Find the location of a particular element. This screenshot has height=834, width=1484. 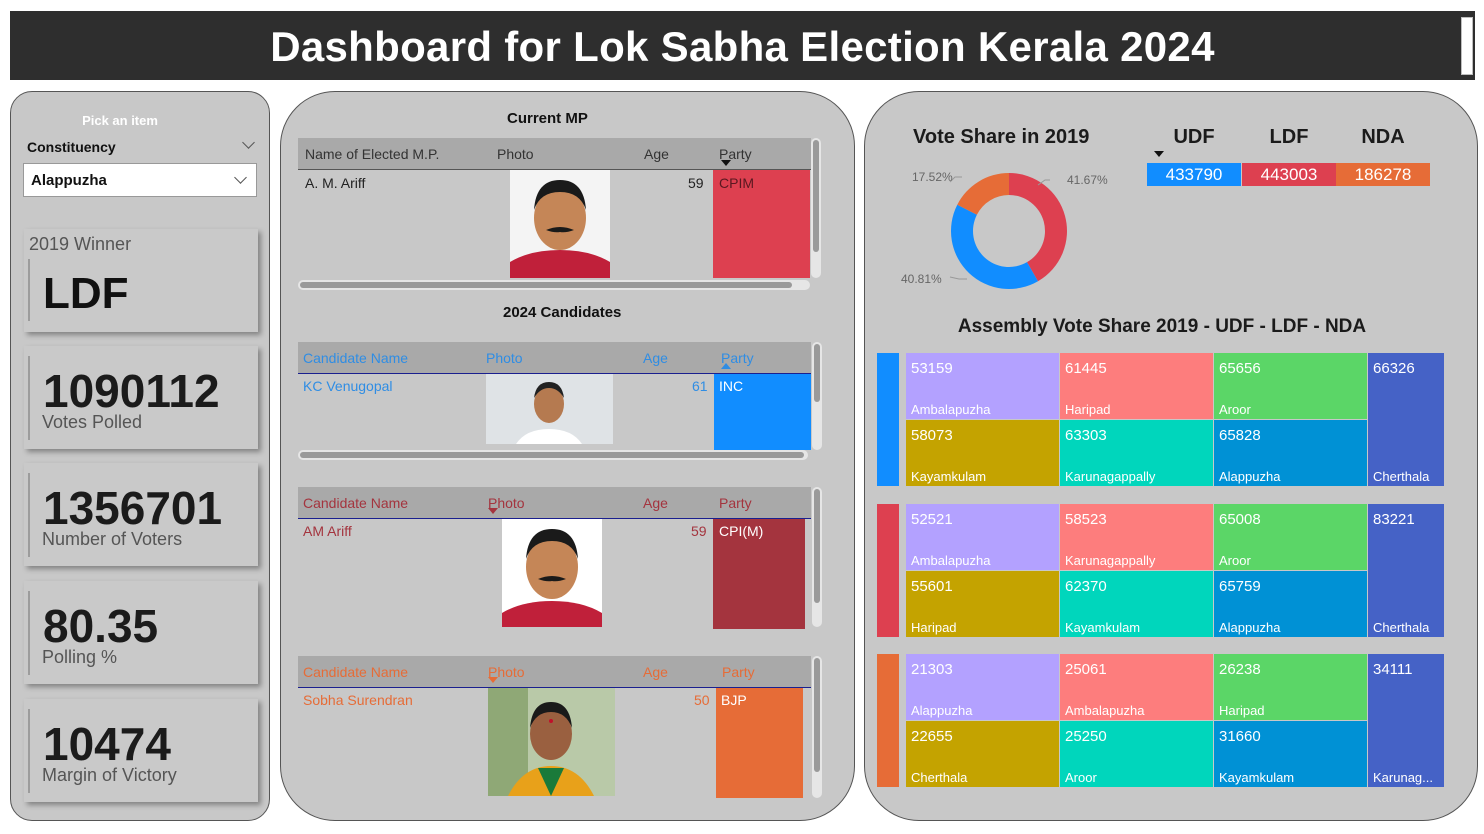

card-value: 1090112 is located at coordinates (131, 391).